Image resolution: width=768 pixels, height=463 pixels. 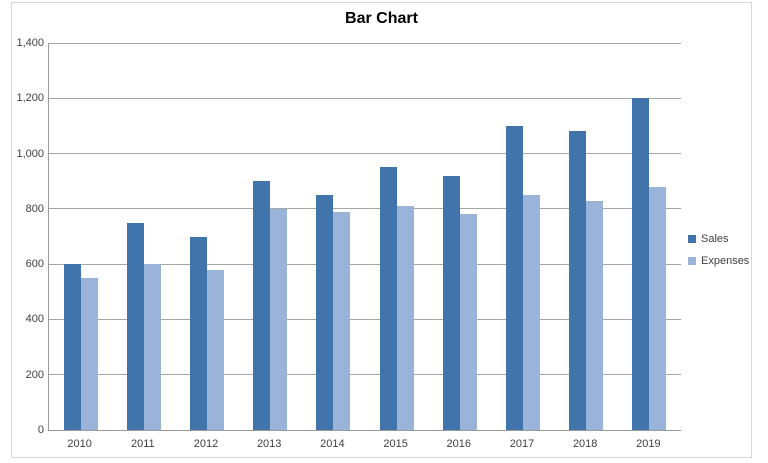 What do you see at coordinates (388, 298) in the screenshot?
I see `sales-bar-2015` at bounding box center [388, 298].